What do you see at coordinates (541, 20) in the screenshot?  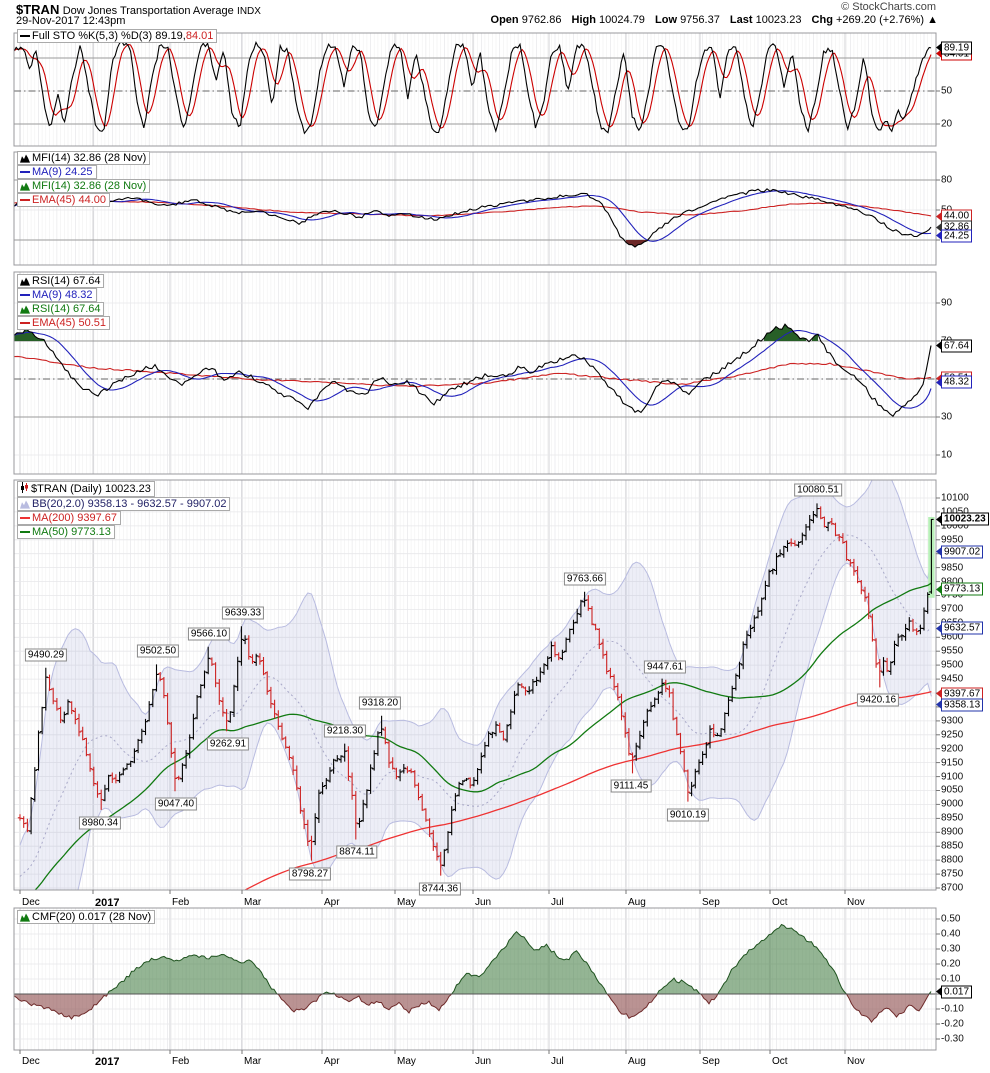 I see `open-value: 9762.86` at bounding box center [541, 20].